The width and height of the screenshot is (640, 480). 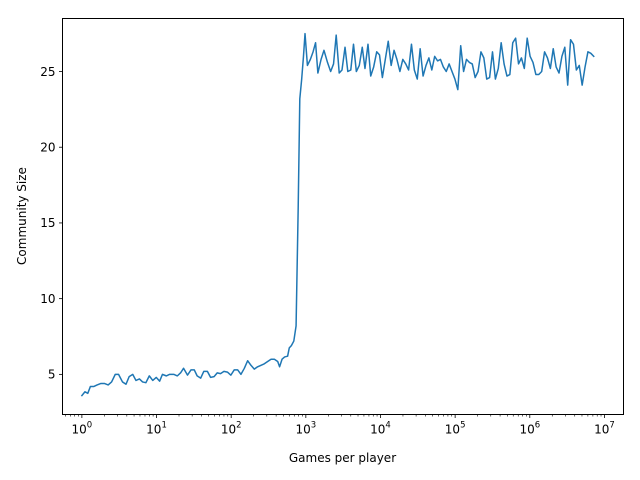 What do you see at coordinates (22, 216) in the screenshot?
I see `y-axis-label: Community Size` at bounding box center [22, 216].